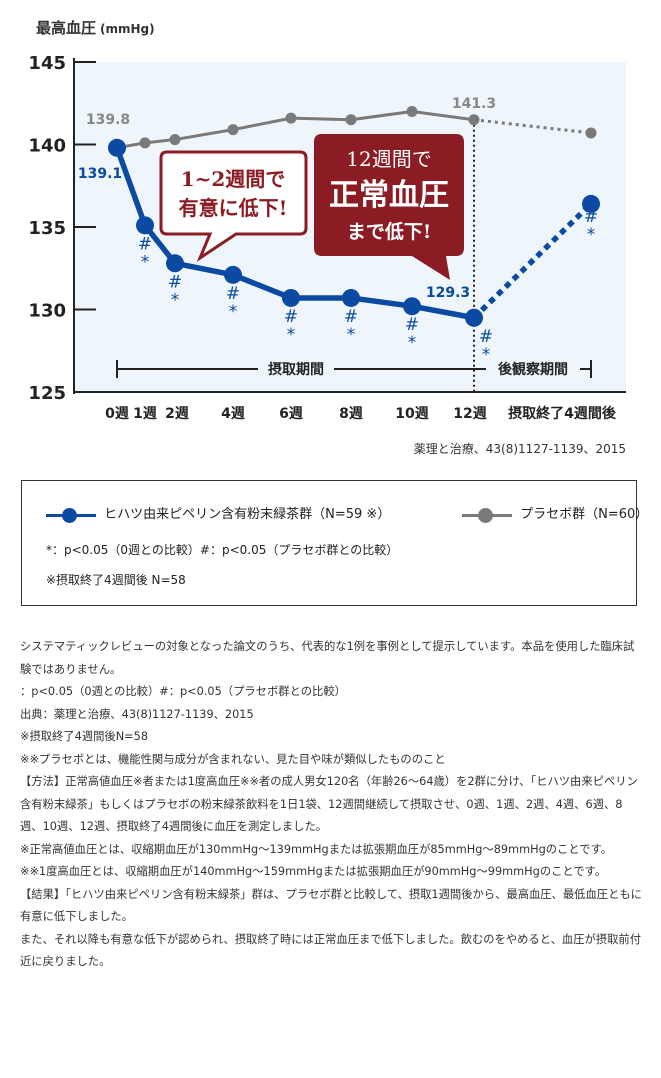 The width and height of the screenshot is (661, 1078). What do you see at coordinates (84, 736) in the screenshot?
I see `note-n: ※摂取終了4週間後N=58` at bounding box center [84, 736].